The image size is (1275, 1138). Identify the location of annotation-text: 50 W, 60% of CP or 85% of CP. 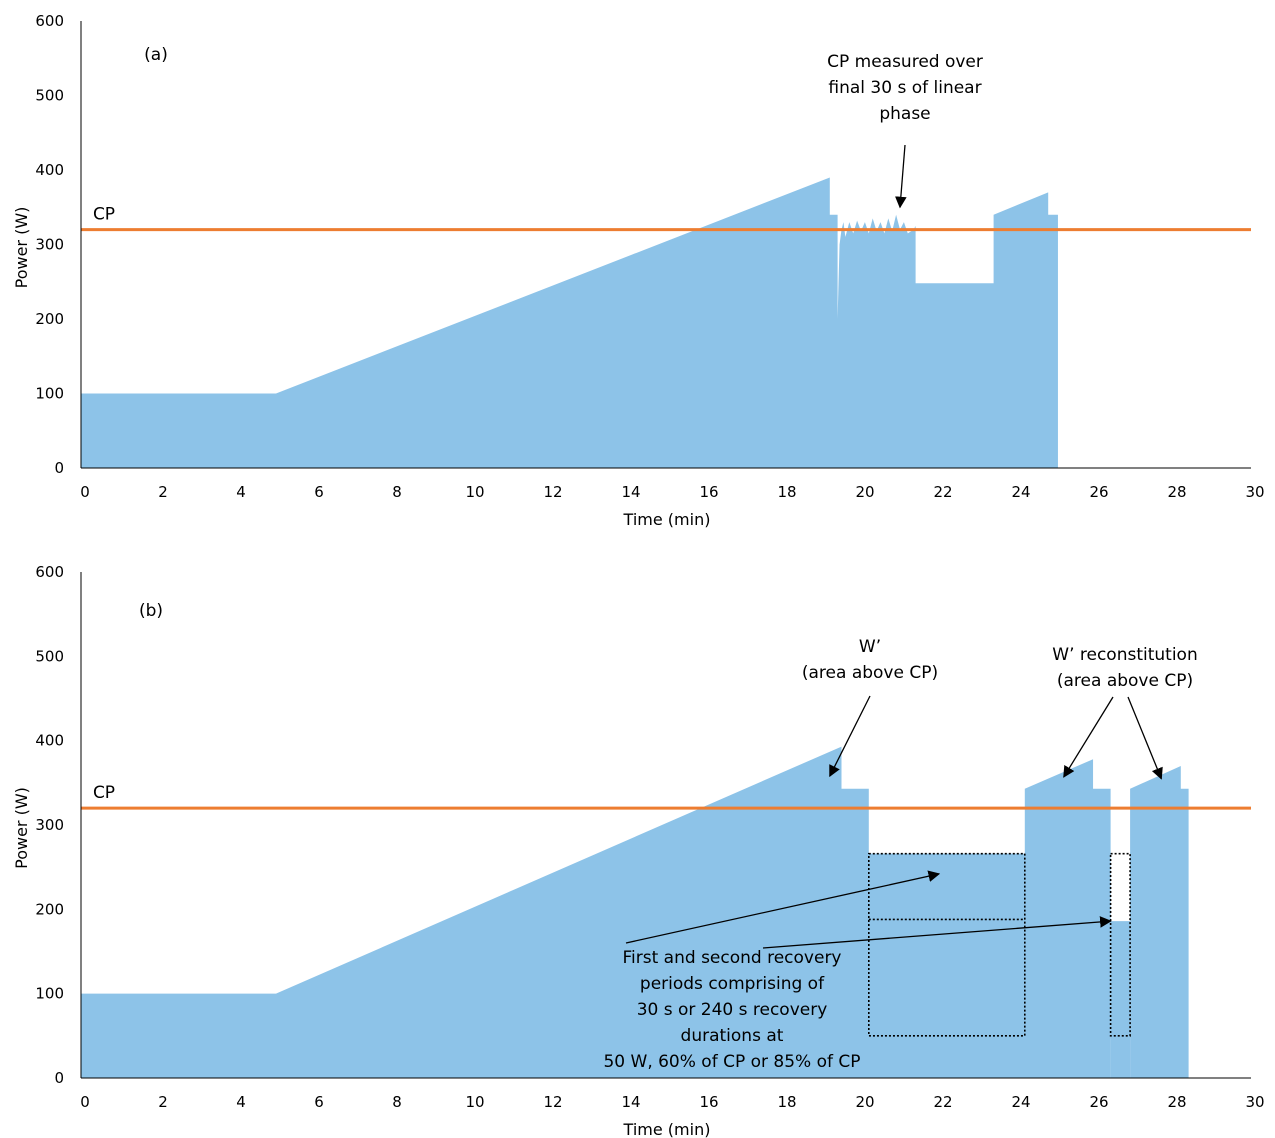
(731, 1062).